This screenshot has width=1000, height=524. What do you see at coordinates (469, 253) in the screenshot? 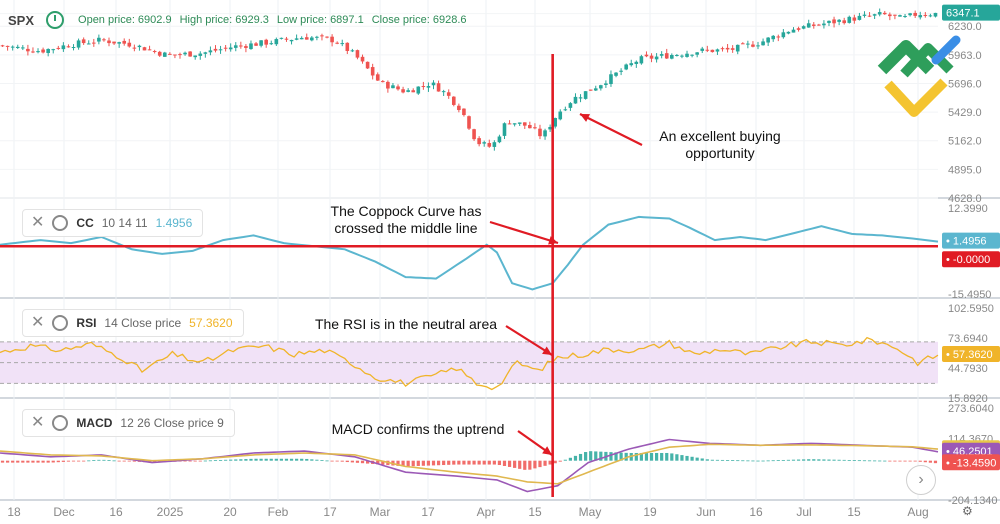
I see `cc-line` at bounding box center [469, 253].